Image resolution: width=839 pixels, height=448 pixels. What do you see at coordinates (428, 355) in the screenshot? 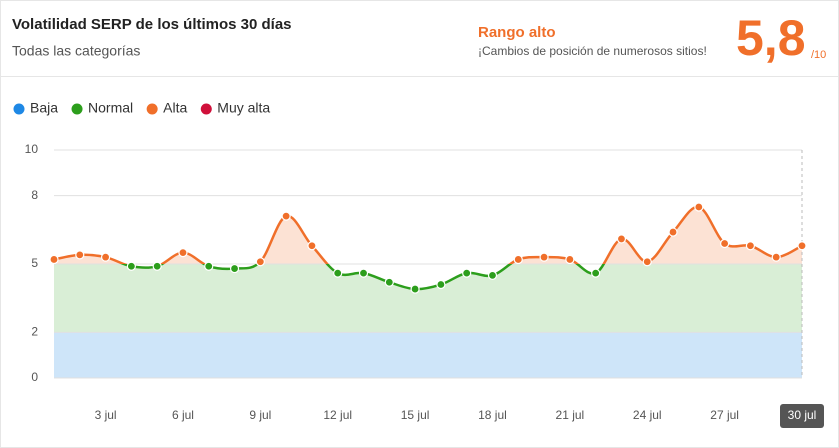
I see `band-baja` at bounding box center [428, 355].